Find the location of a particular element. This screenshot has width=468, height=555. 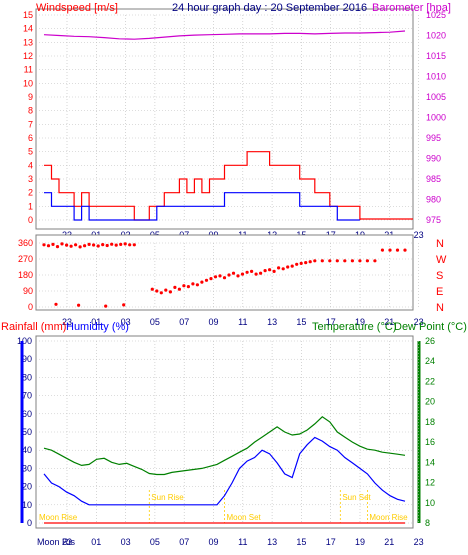

y-tick-label-right: 975 is located at coordinates (433, 220).